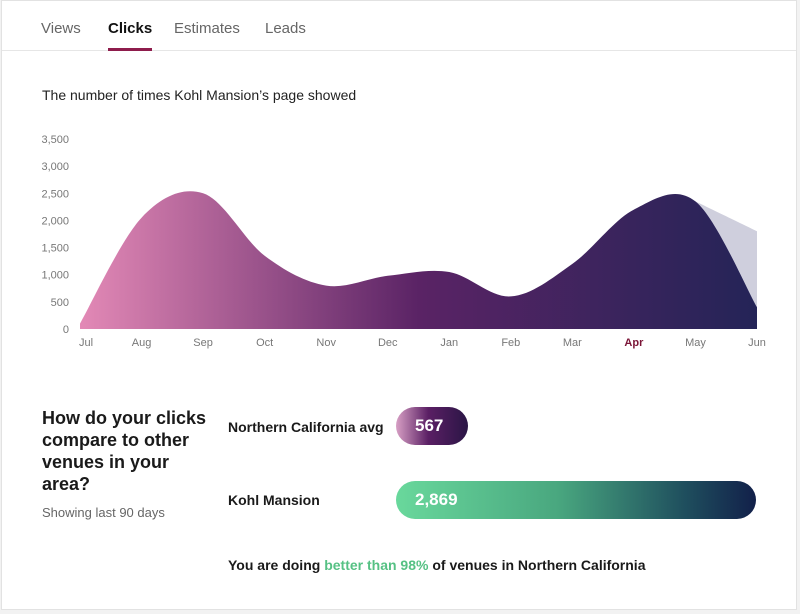 The width and height of the screenshot is (800, 614). What do you see at coordinates (376, 565) in the screenshot?
I see `summary-highlight: better than 98%` at bounding box center [376, 565].